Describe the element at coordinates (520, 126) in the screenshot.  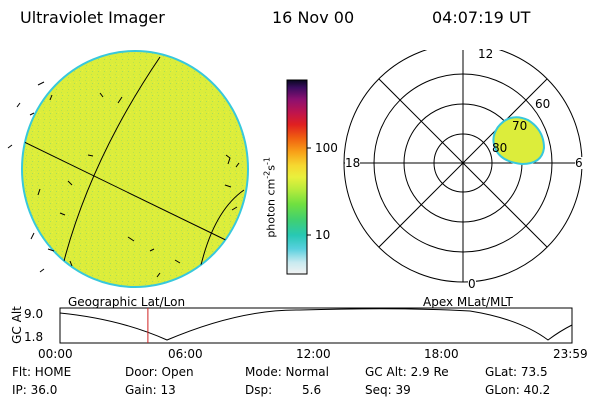
I see `lat-label-70: 70` at that location.